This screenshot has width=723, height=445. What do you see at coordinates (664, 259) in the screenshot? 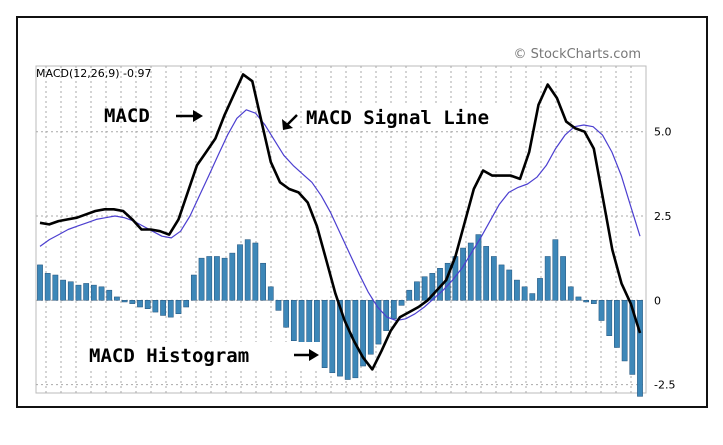
I see `y-axis-ticks: 5.0 2.5 0 -2.5` at bounding box center [664, 259].